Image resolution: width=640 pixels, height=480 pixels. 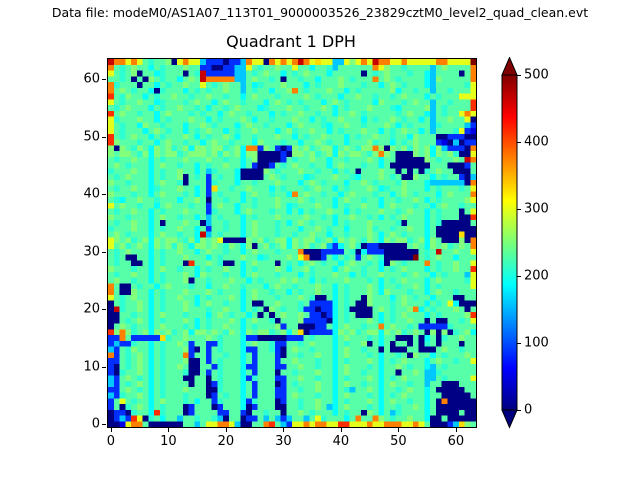 What do you see at coordinates (536, 142) in the screenshot?
I see `colorbar-tick-label: 400` at bounding box center [536, 142].